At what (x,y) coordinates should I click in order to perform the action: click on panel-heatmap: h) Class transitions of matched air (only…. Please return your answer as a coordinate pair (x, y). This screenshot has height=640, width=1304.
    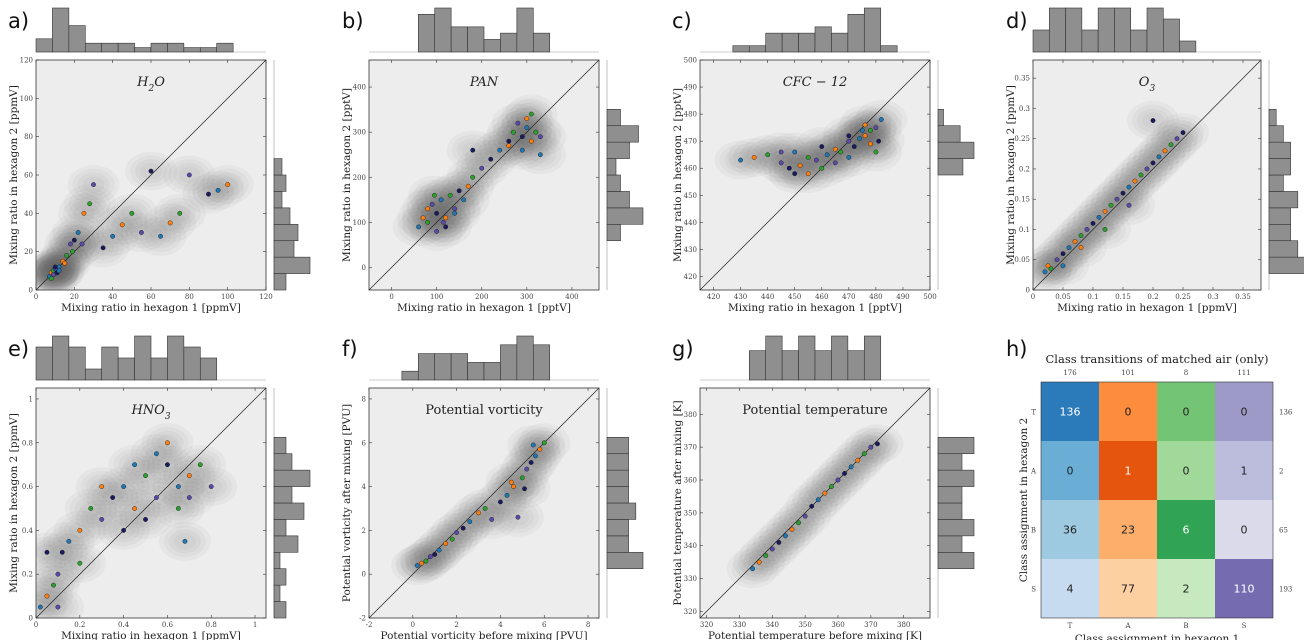
    Looking at the image, I should click on (1149, 488).